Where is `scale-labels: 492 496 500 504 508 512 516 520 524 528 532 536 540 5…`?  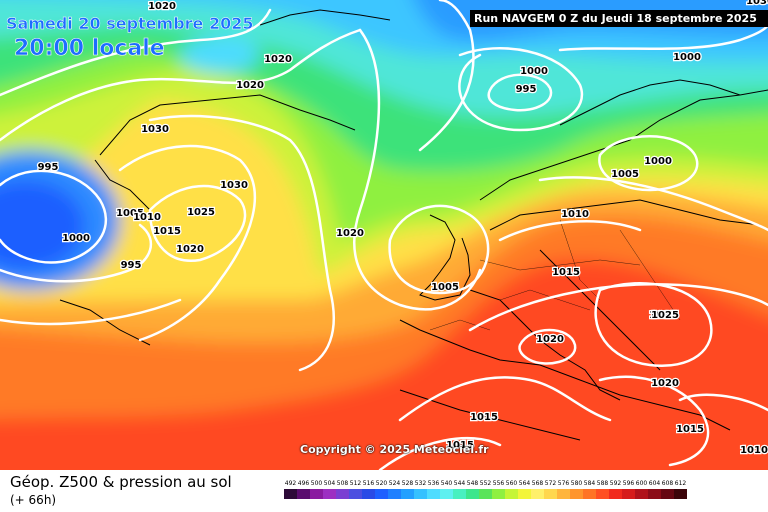
scale-labels: 492 496 500 504 508 512 516 520 524 528 532 536 540 5… is located at coordinates (518, 483).